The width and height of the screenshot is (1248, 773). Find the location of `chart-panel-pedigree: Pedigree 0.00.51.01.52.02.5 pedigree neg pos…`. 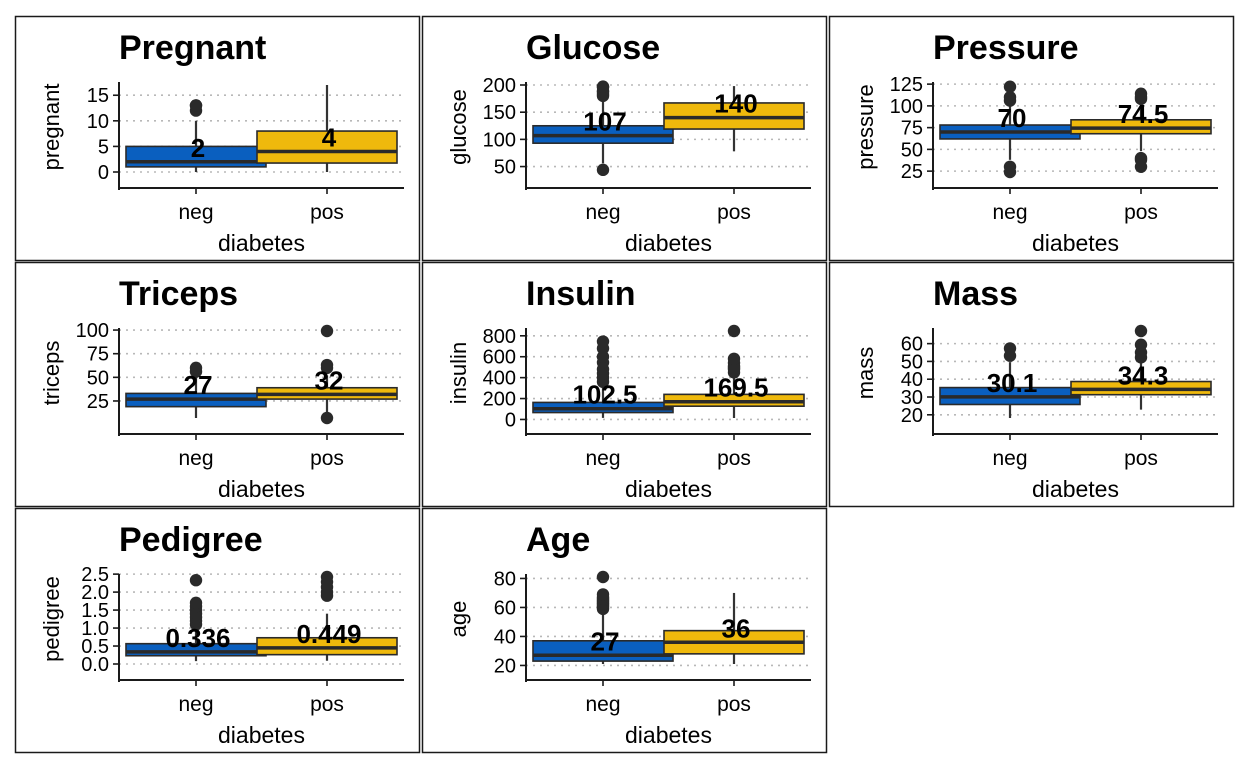

chart-panel-pedigree: Pedigree 0.00.51.01.52.02.5 pedigree neg pos… is located at coordinates (217, 630).